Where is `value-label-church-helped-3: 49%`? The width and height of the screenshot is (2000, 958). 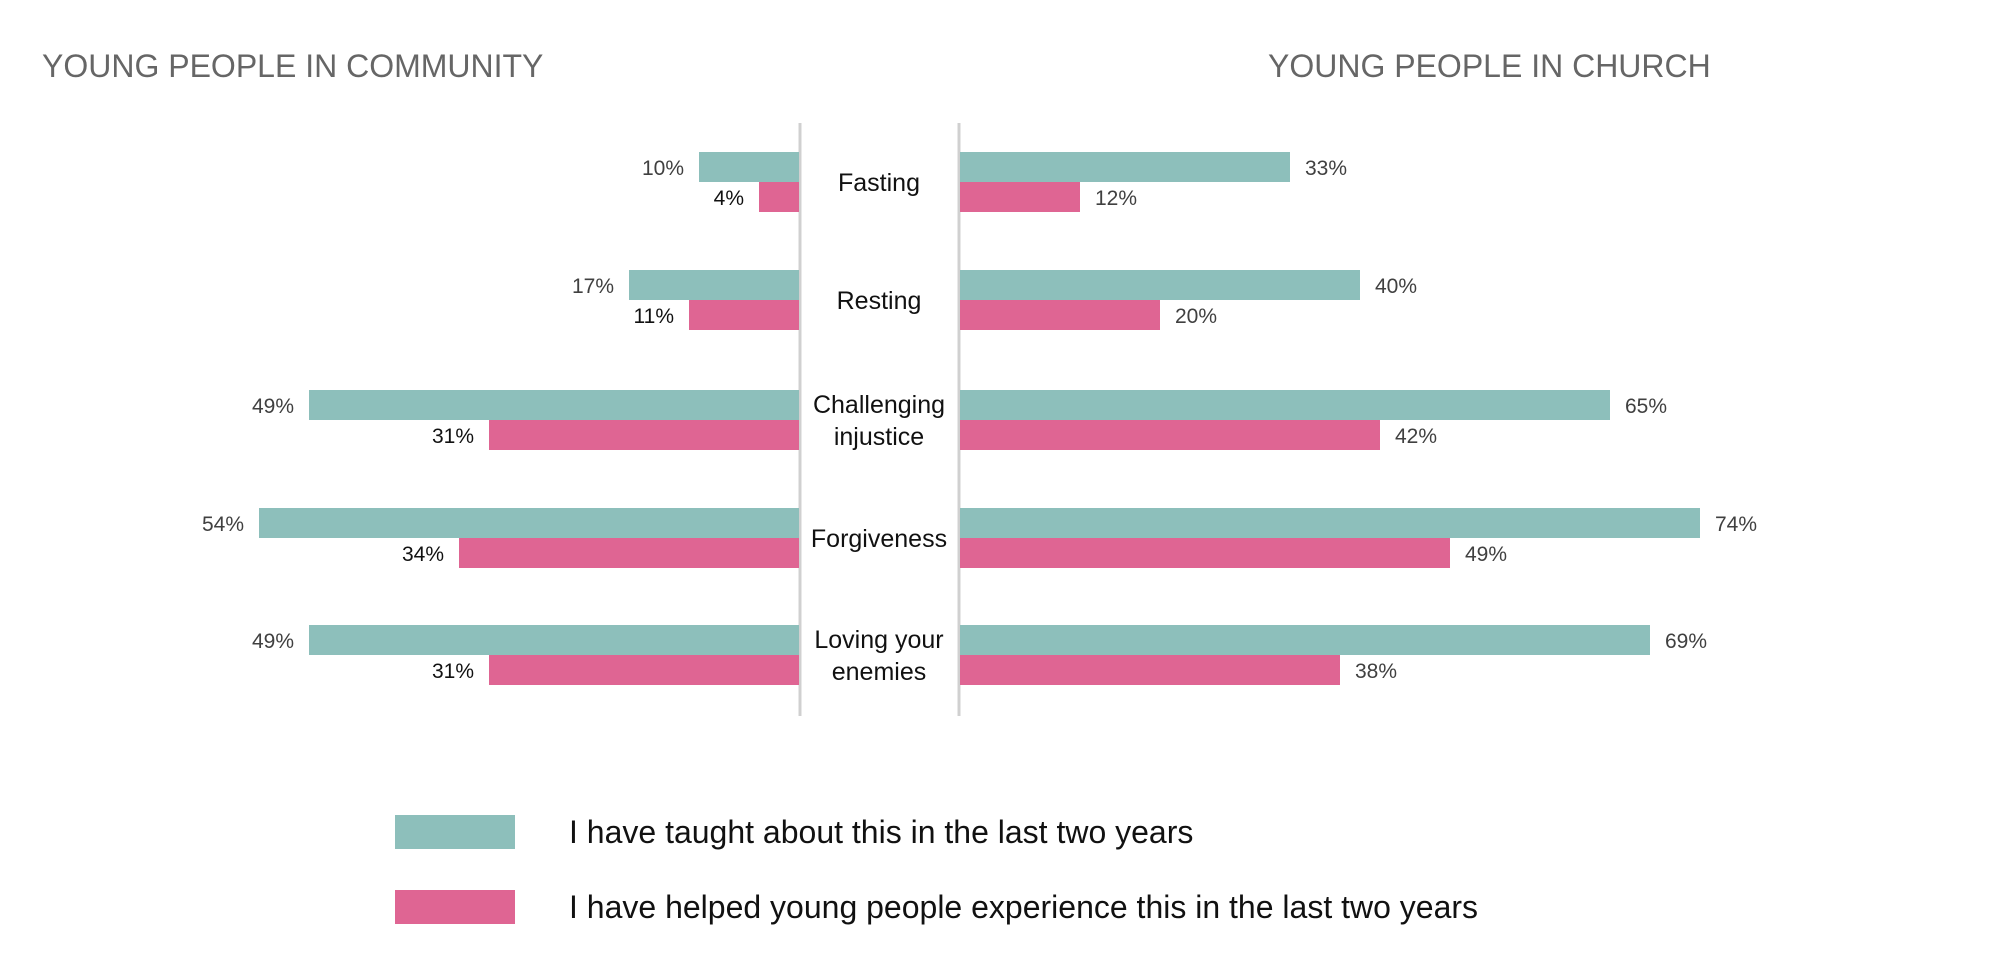 value-label-church-helped-3: 49% is located at coordinates (1486, 554).